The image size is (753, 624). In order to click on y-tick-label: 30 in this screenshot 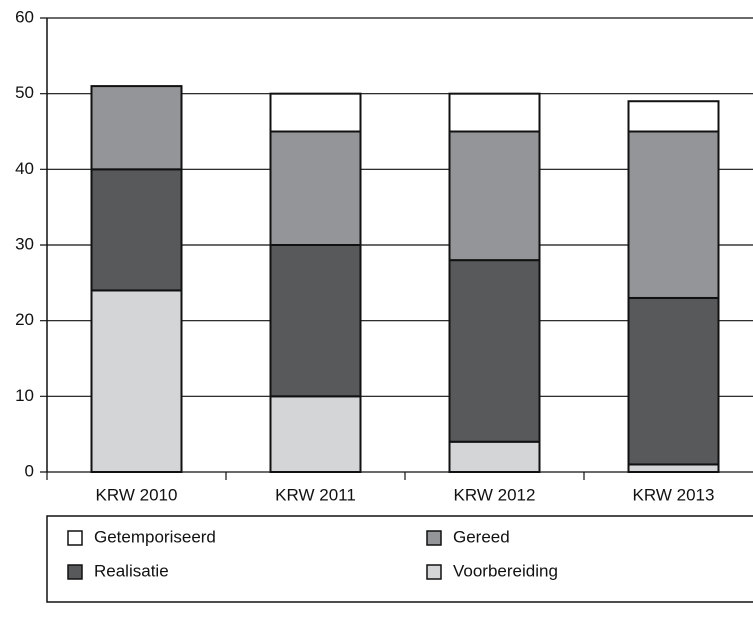, I will do `click(24, 243)`.